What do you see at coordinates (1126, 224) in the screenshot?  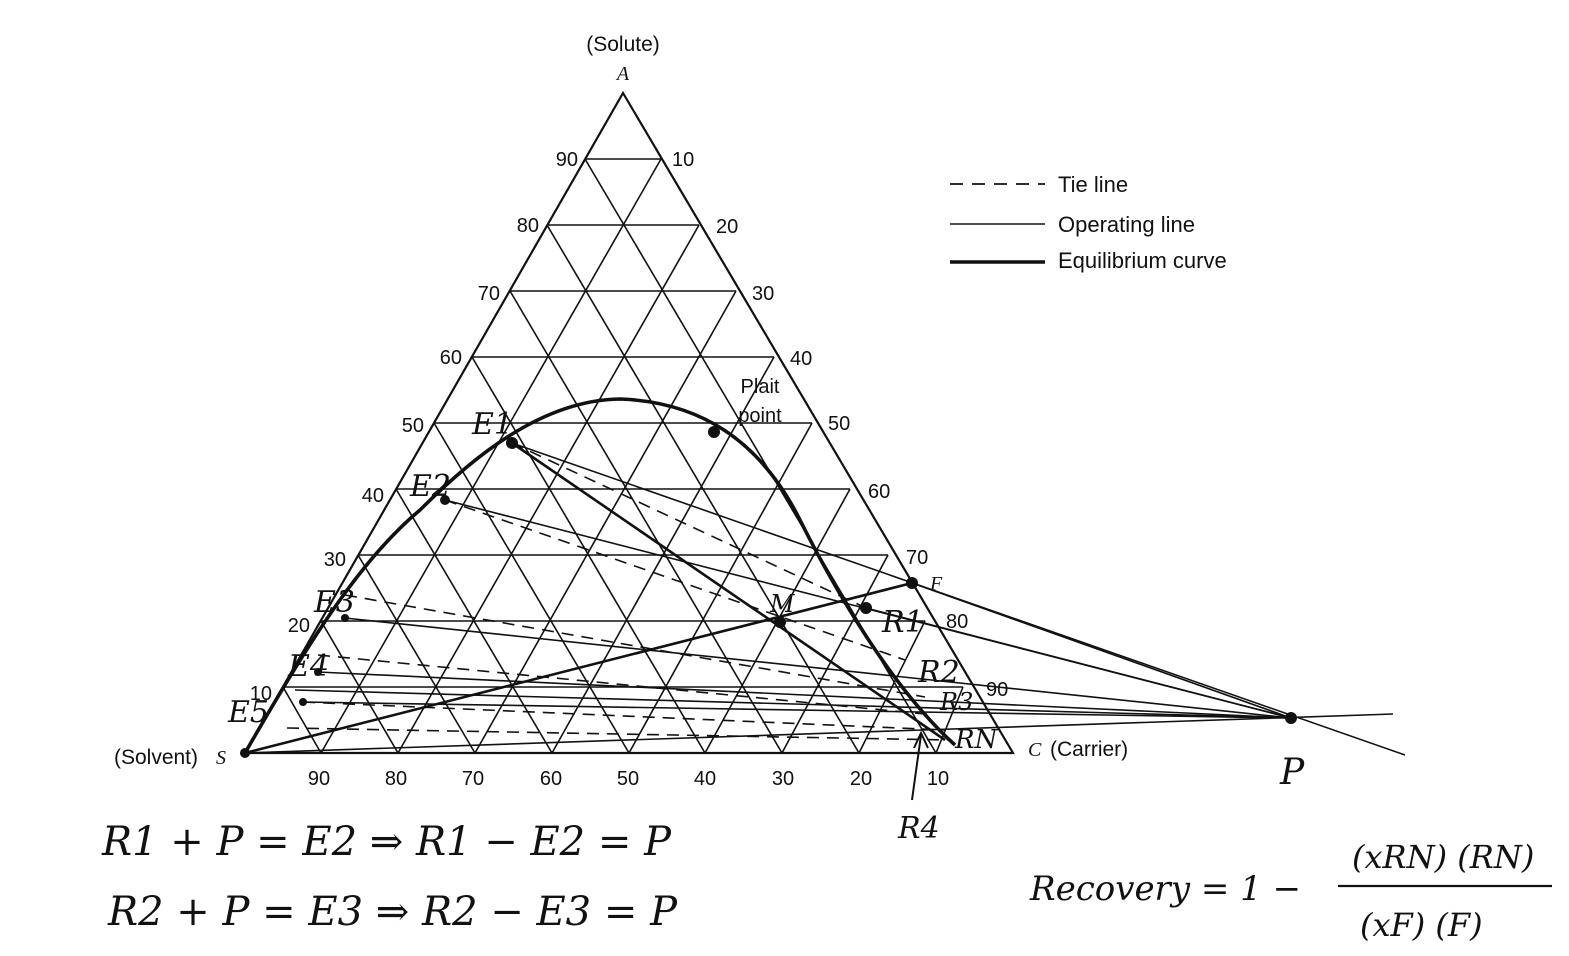 I see `legend-label-operating: Operating line` at bounding box center [1126, 224].